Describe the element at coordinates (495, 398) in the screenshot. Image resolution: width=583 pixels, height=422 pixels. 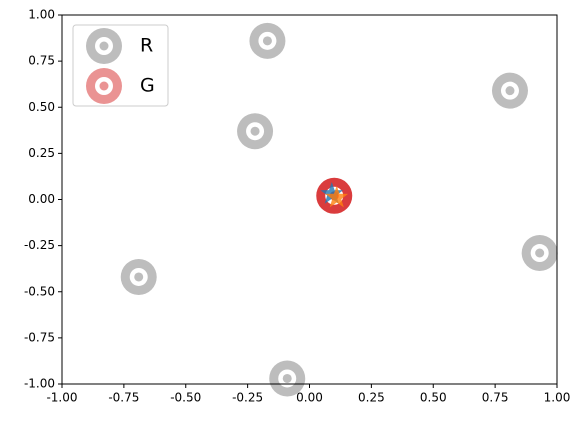
I see `x-tick-label: 0.75` at that location.